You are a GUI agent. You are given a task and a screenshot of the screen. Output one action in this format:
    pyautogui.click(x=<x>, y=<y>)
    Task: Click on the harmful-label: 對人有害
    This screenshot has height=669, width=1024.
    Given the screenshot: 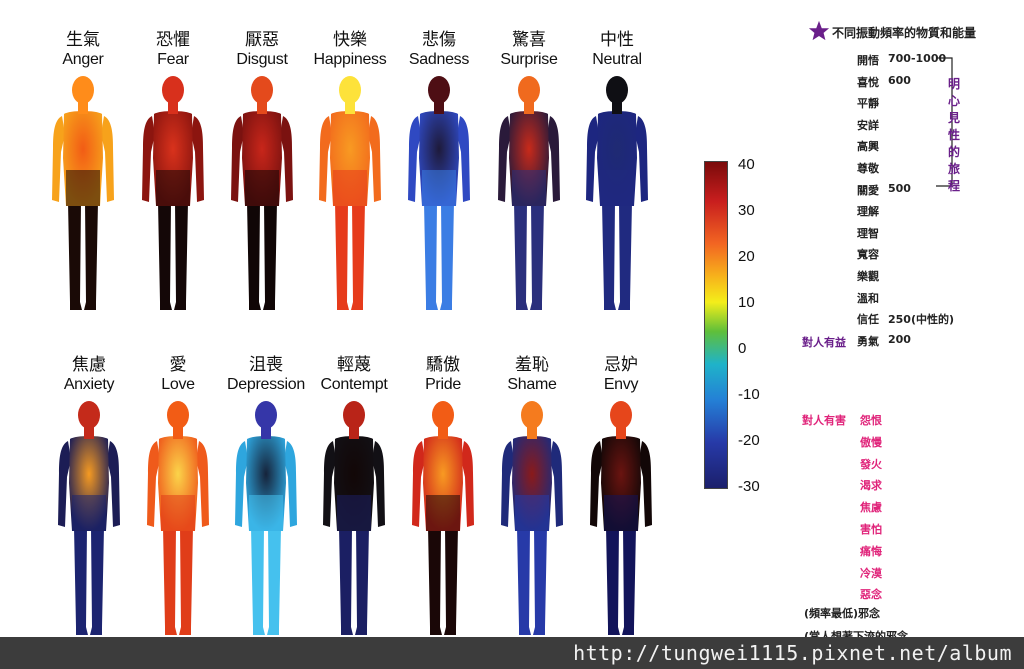 What is the action you would take?
    pyautogui.click(x=824, y=420)
    